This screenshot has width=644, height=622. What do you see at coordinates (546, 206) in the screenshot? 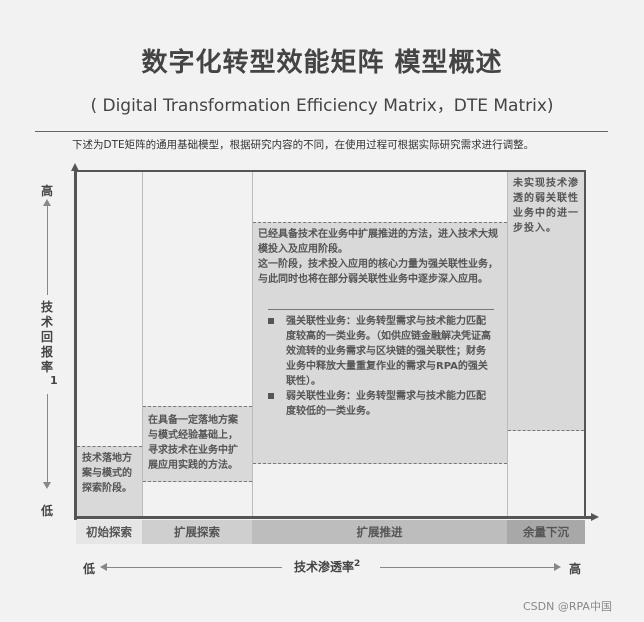
I see `phase-4-description: 未实现技术渗透的弱关联性业务中的进一步投入。` at bounding box center [546, 206].